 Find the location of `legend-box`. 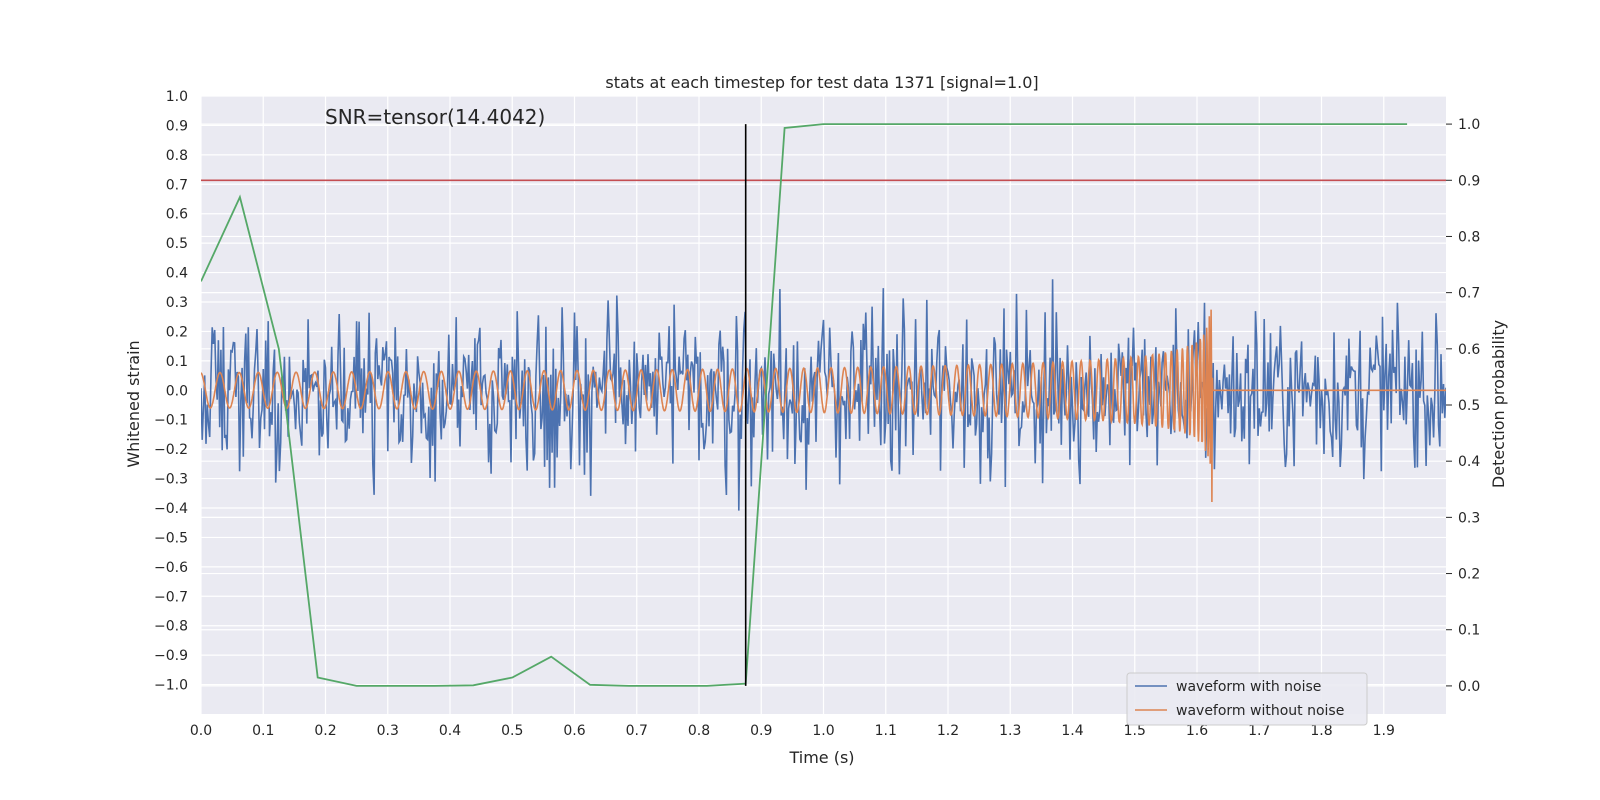

legend-box is located at coordinates (1247, 699).